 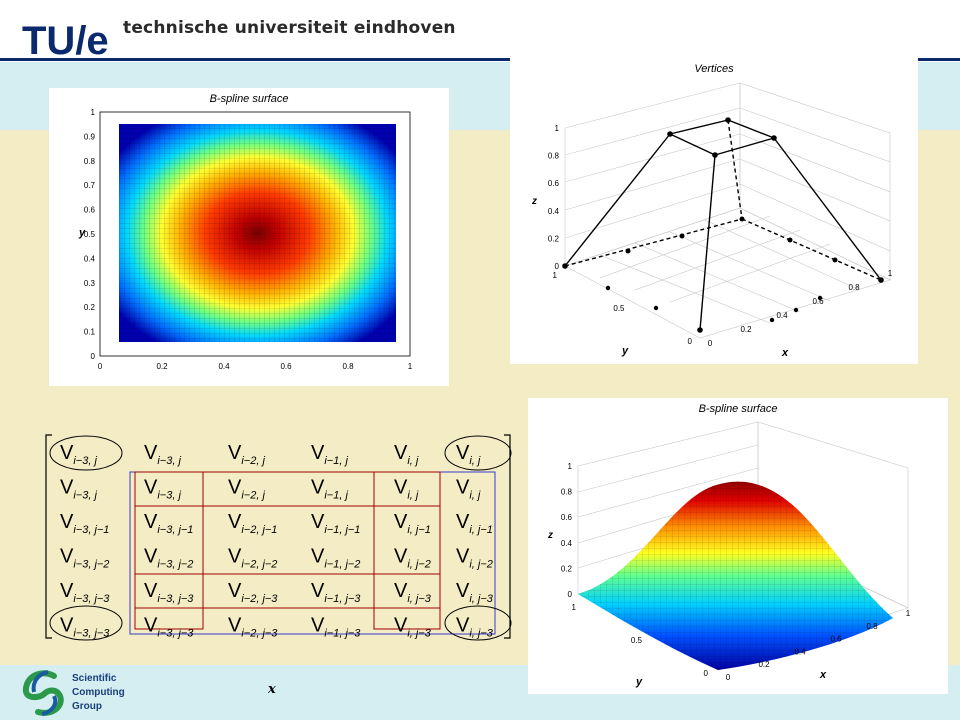 I want to click on surface-xtick: 1, so click(x=908, y=613).